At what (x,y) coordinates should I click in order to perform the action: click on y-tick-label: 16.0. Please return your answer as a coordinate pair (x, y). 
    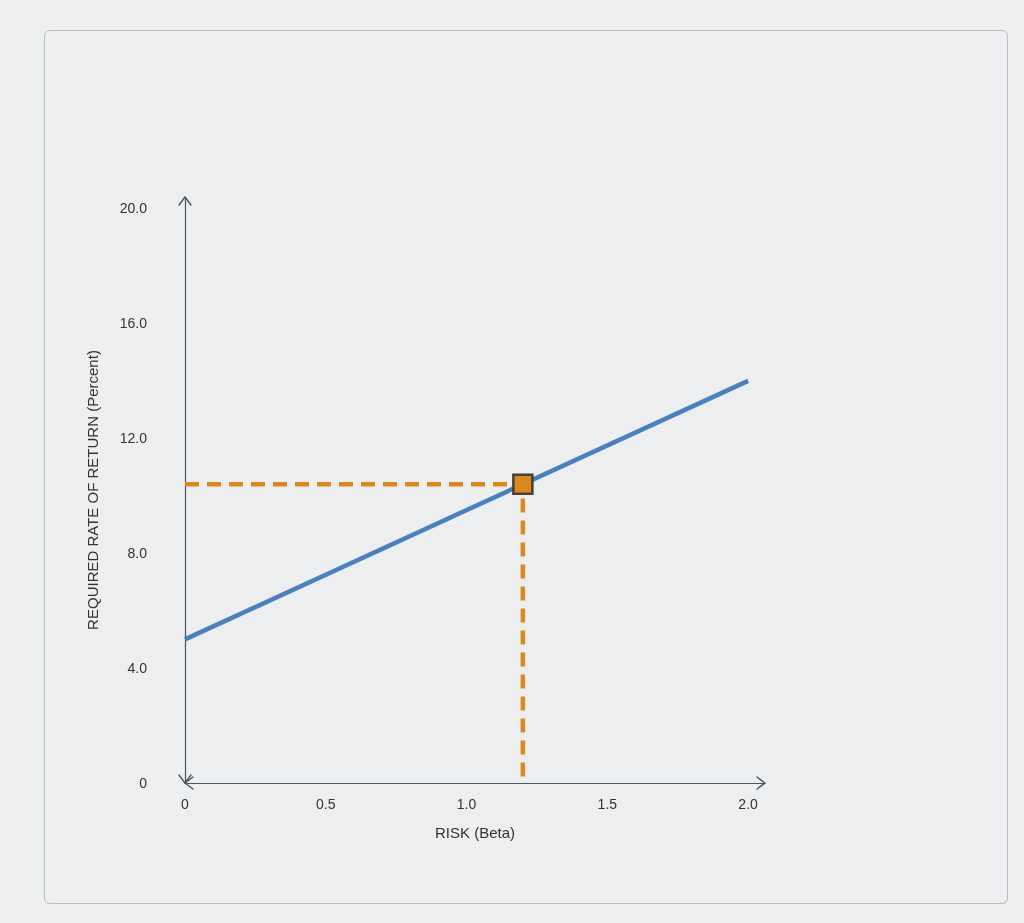
    Looking at the image, I should click on (133, 323).